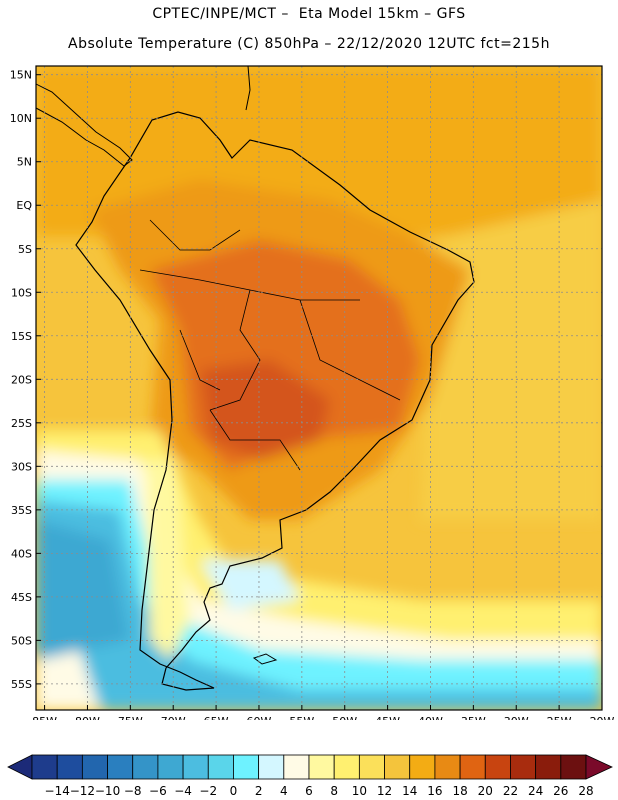 The height and width of the screenshot is (800, 618). Describe the element at coordinates (599, 767) in the screenshot. I see `colorbar-overflow-arrow` at that location.